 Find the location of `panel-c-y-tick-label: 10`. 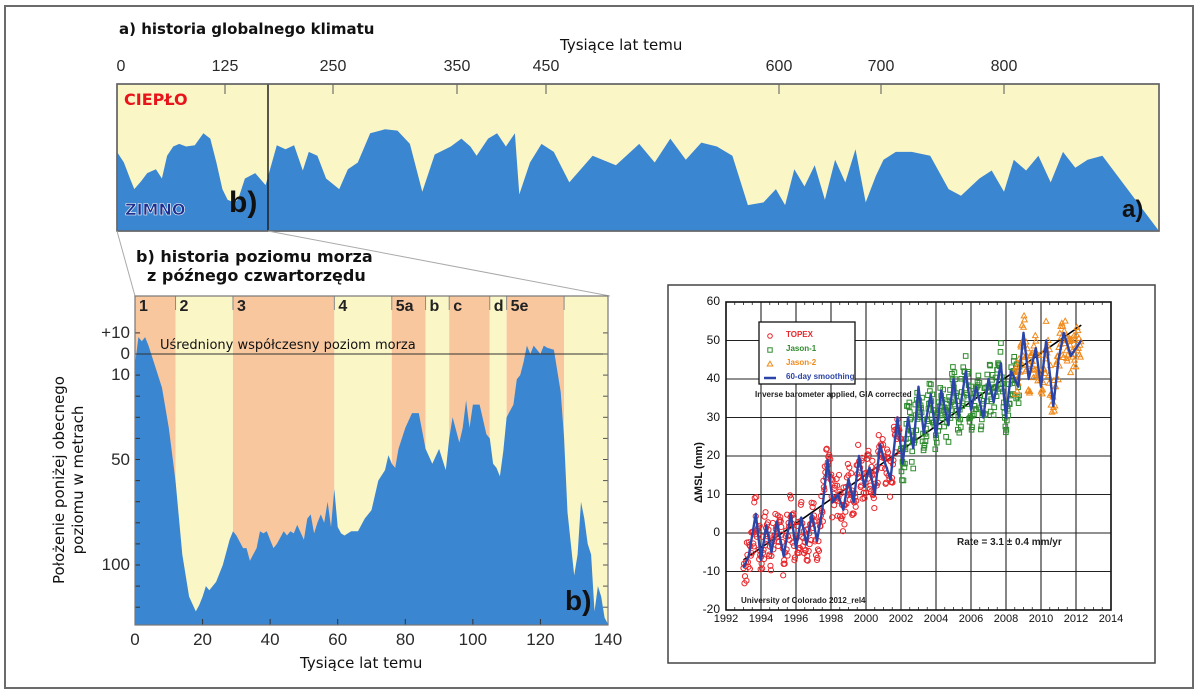

panel-c-y-tick-label: 10 is located at coordinates (713, 493).